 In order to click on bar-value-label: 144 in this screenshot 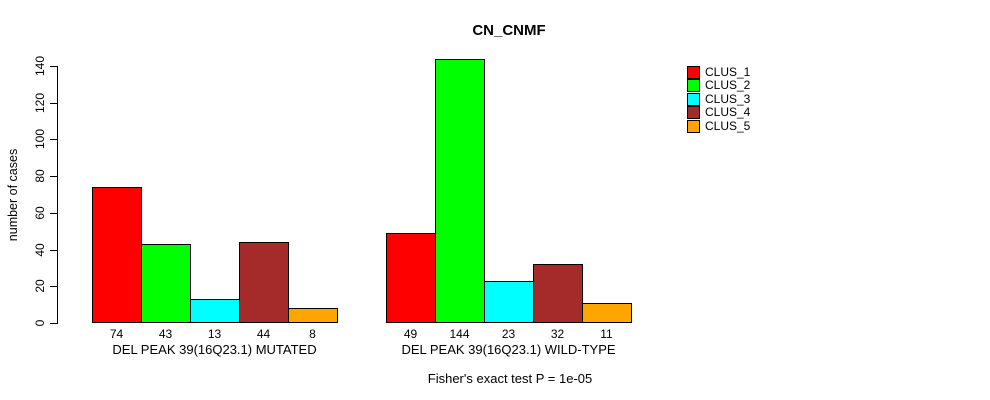, I will do `click(459, 334)`.